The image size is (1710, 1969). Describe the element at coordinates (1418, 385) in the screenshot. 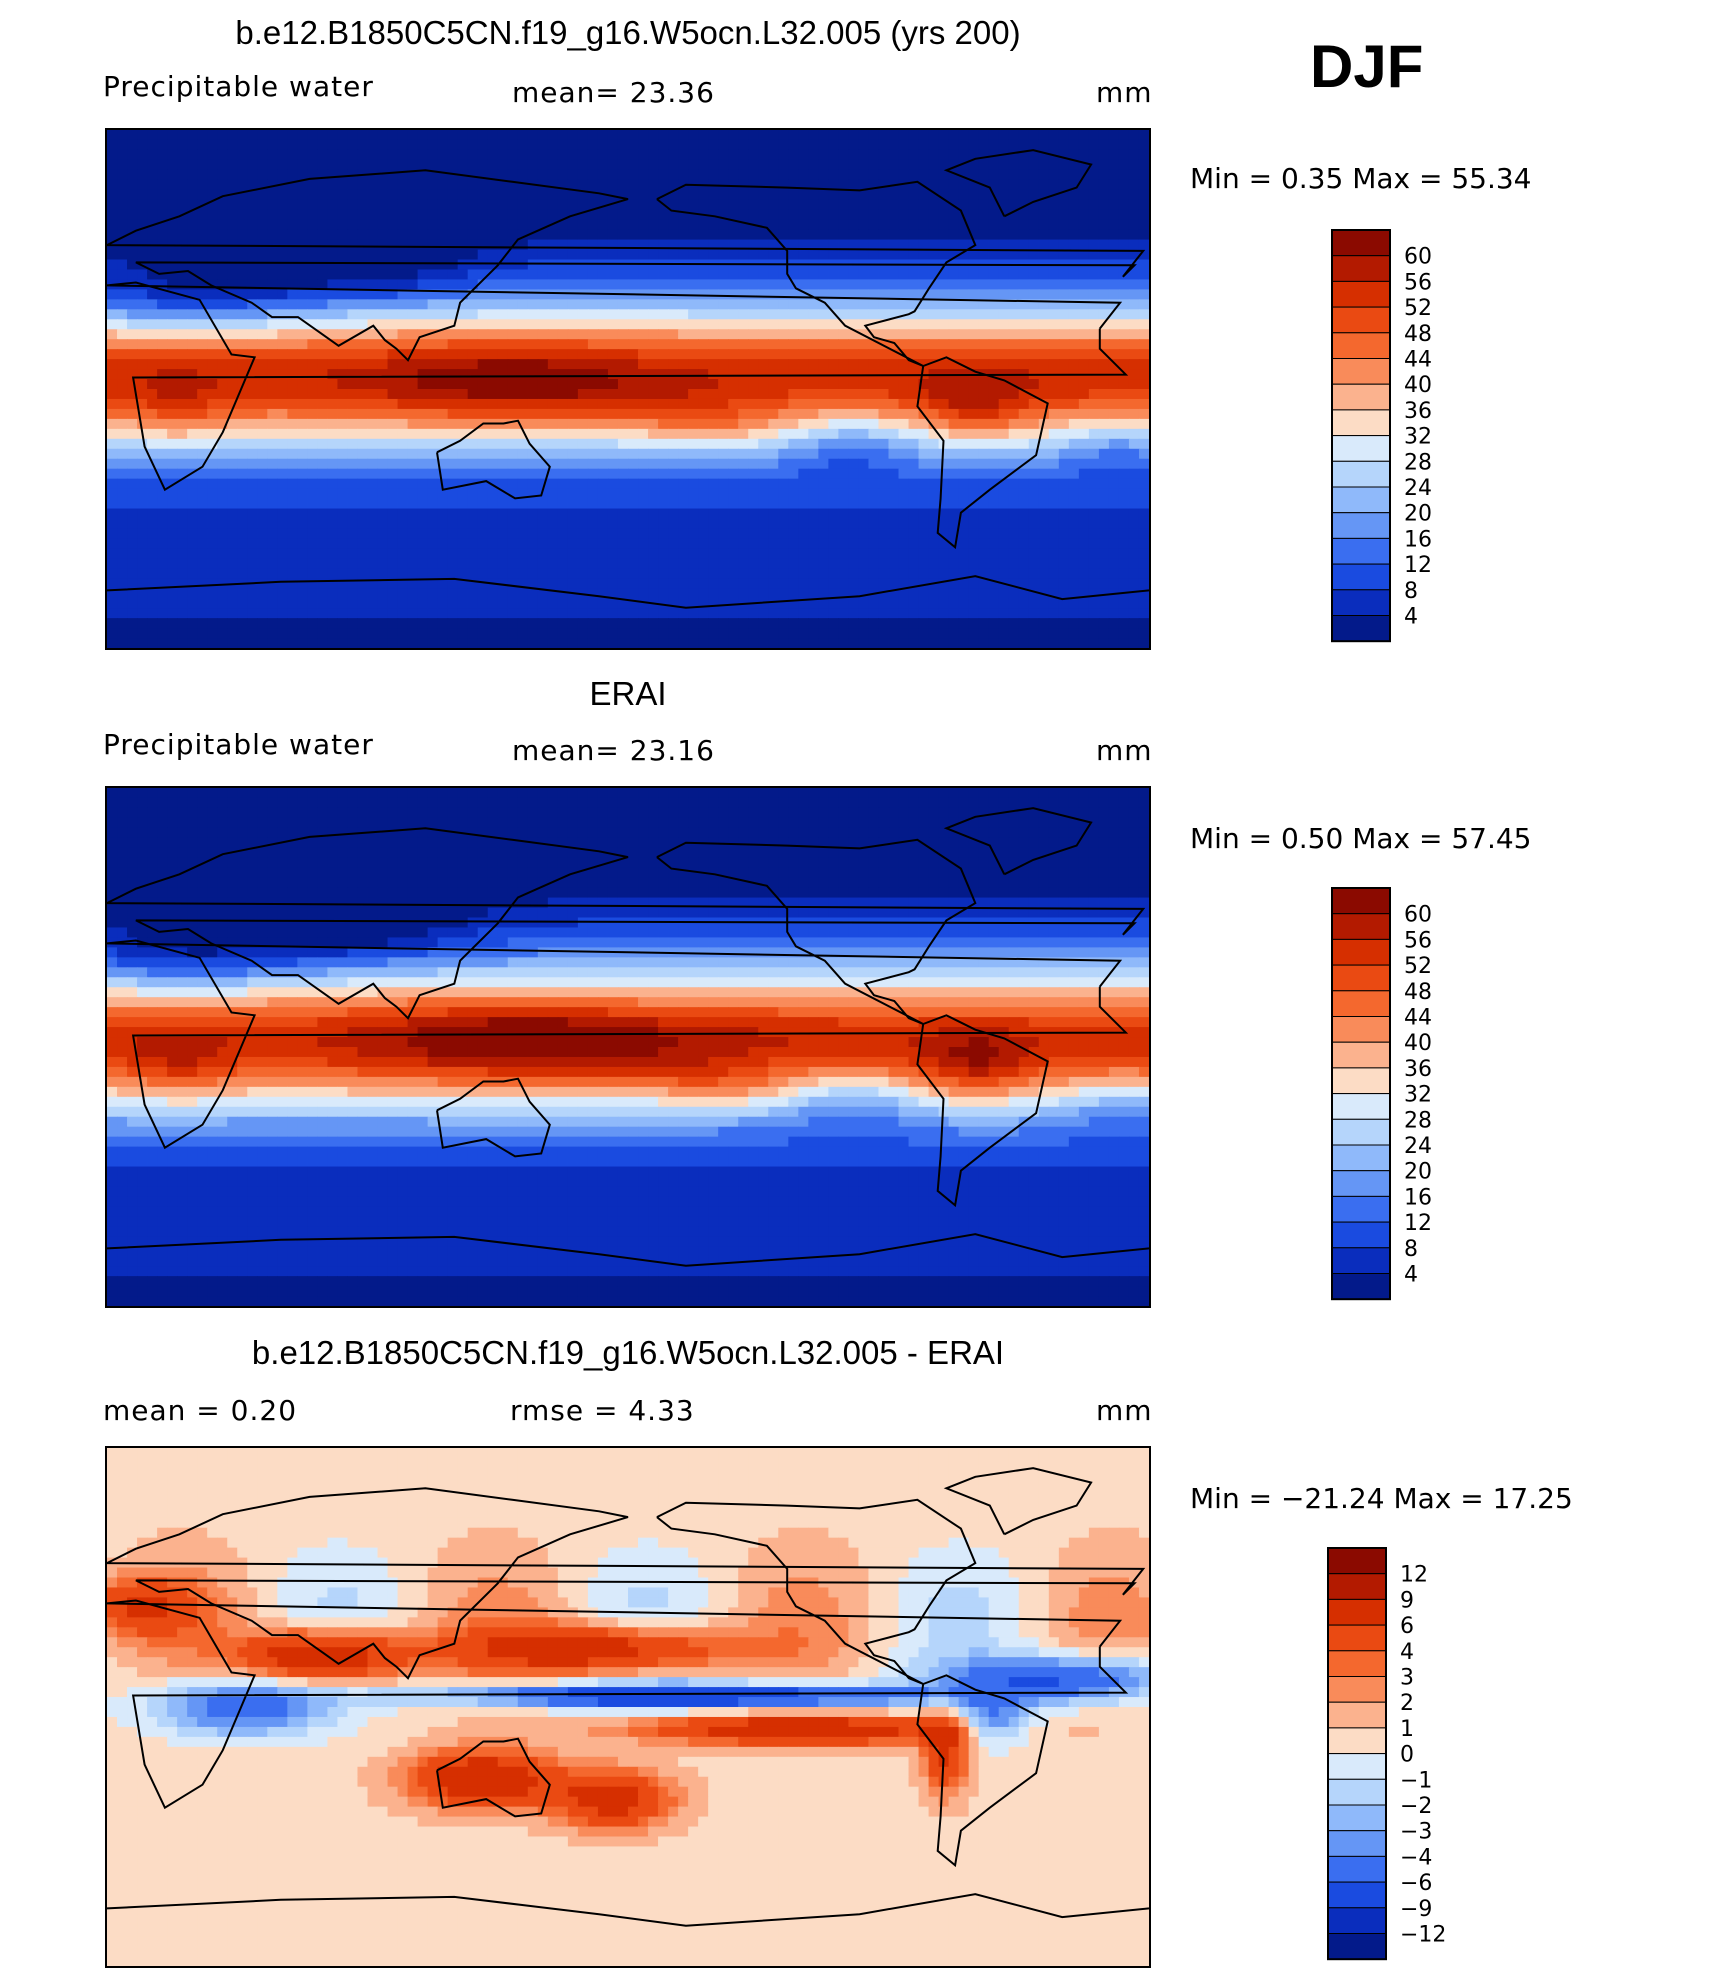

I see `colorbar-label: 40` at that location.